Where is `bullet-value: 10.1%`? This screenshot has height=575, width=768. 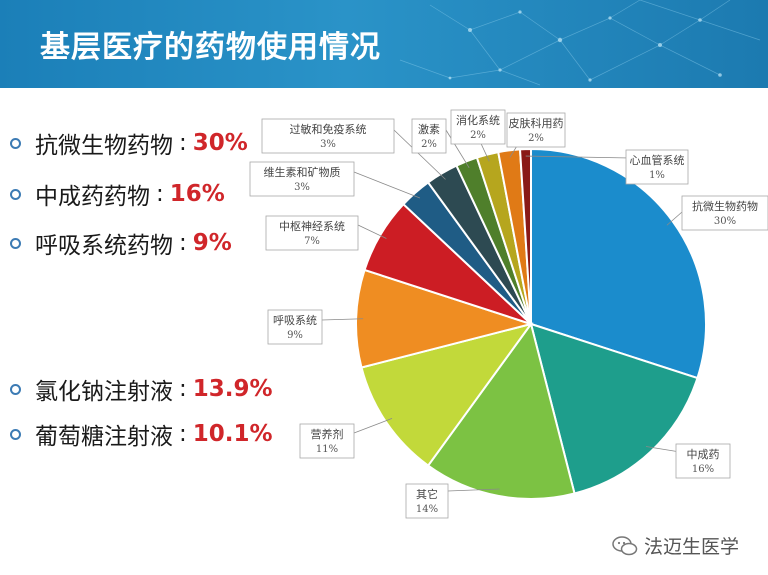 bullet-value: 10.1% is located at coordinates (232, 434).